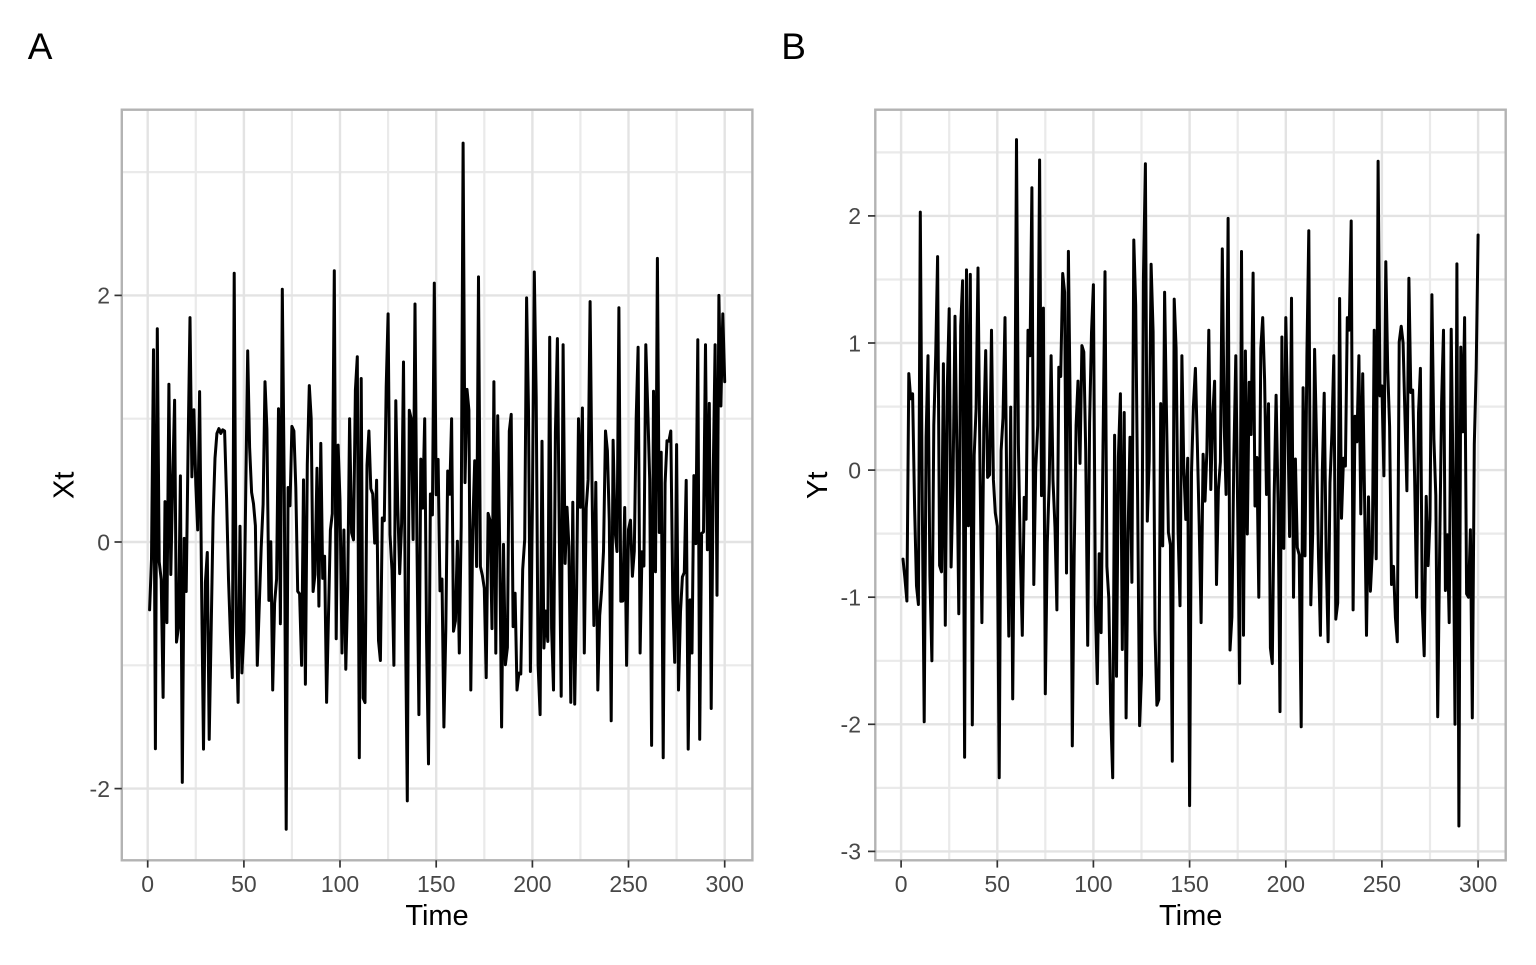 Image resolution: width=1536 pixels, height=965 pixels. I want to click on svg-text: Yt, so click(818, 485).